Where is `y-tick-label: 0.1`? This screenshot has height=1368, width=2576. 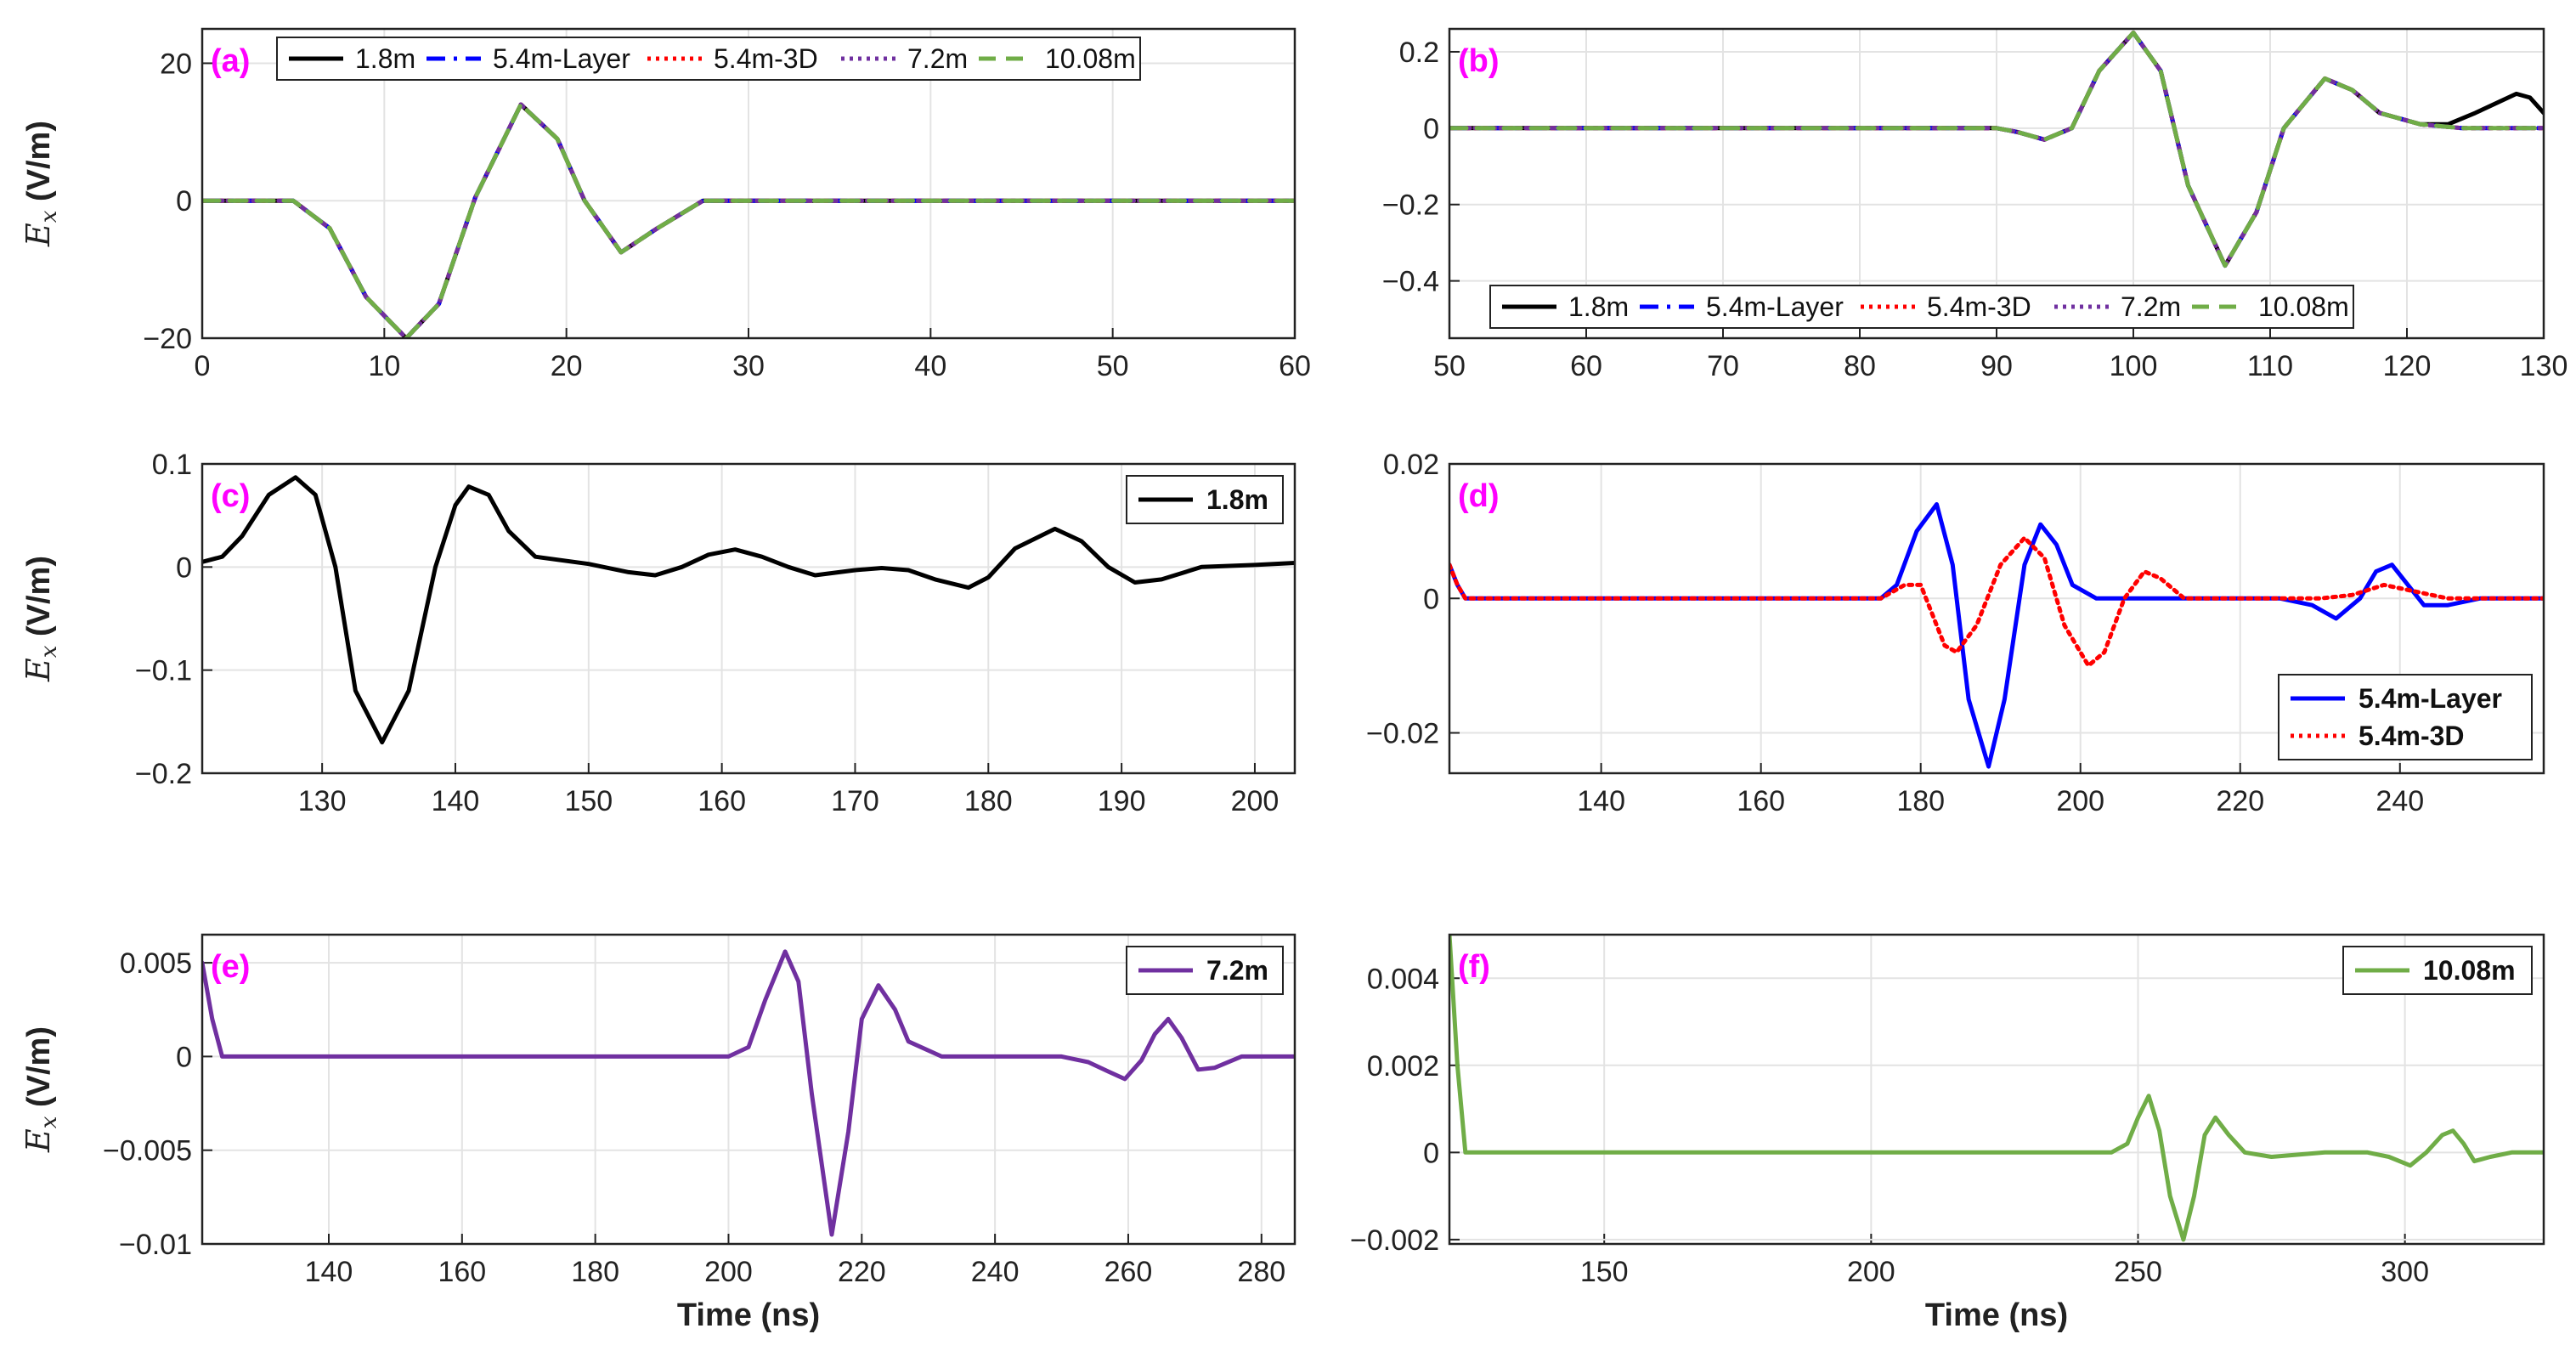
y-tick-label: 0.1 is located at coordinates (172, 465).